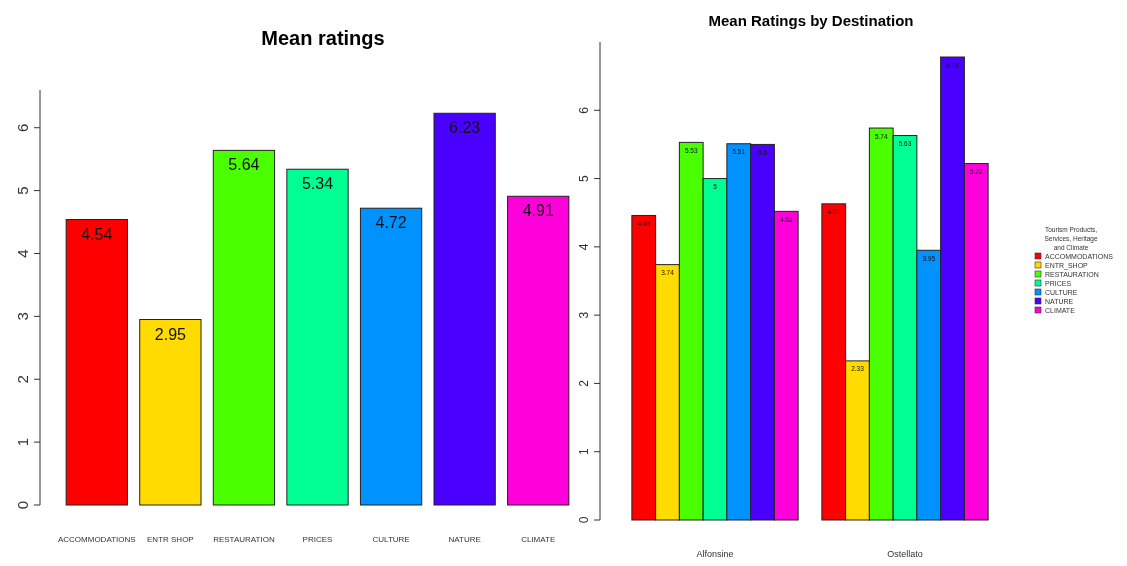  I want to click on x-tick-label: NATURE, so click(464, 539).